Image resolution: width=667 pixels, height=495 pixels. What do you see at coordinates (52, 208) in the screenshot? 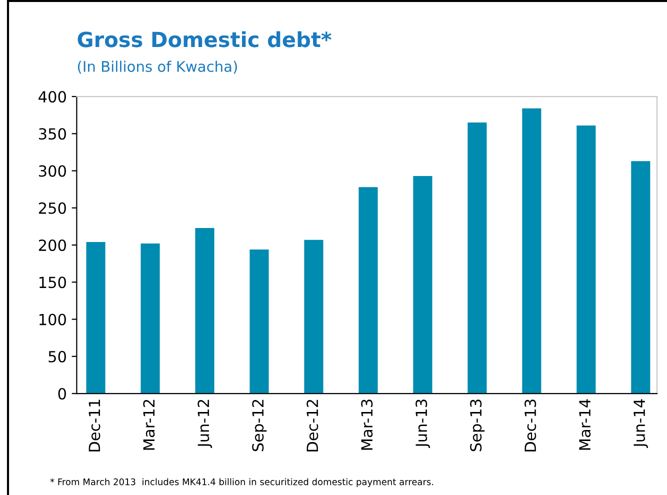
I see `y-tick-label: 250` at bounding box center [52, 208].